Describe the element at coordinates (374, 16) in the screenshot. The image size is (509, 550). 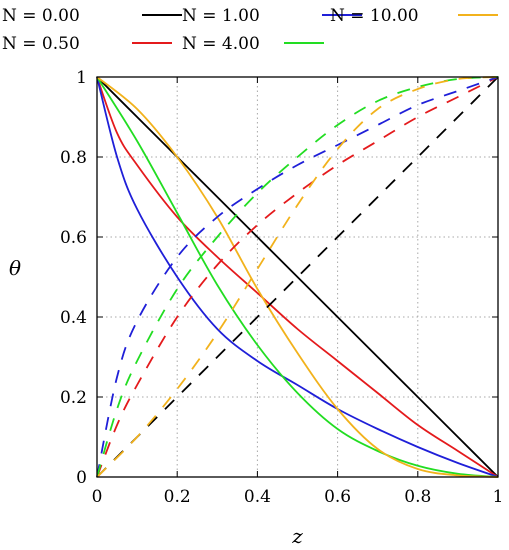
I see `legend-label: N = 10.00` at that location.